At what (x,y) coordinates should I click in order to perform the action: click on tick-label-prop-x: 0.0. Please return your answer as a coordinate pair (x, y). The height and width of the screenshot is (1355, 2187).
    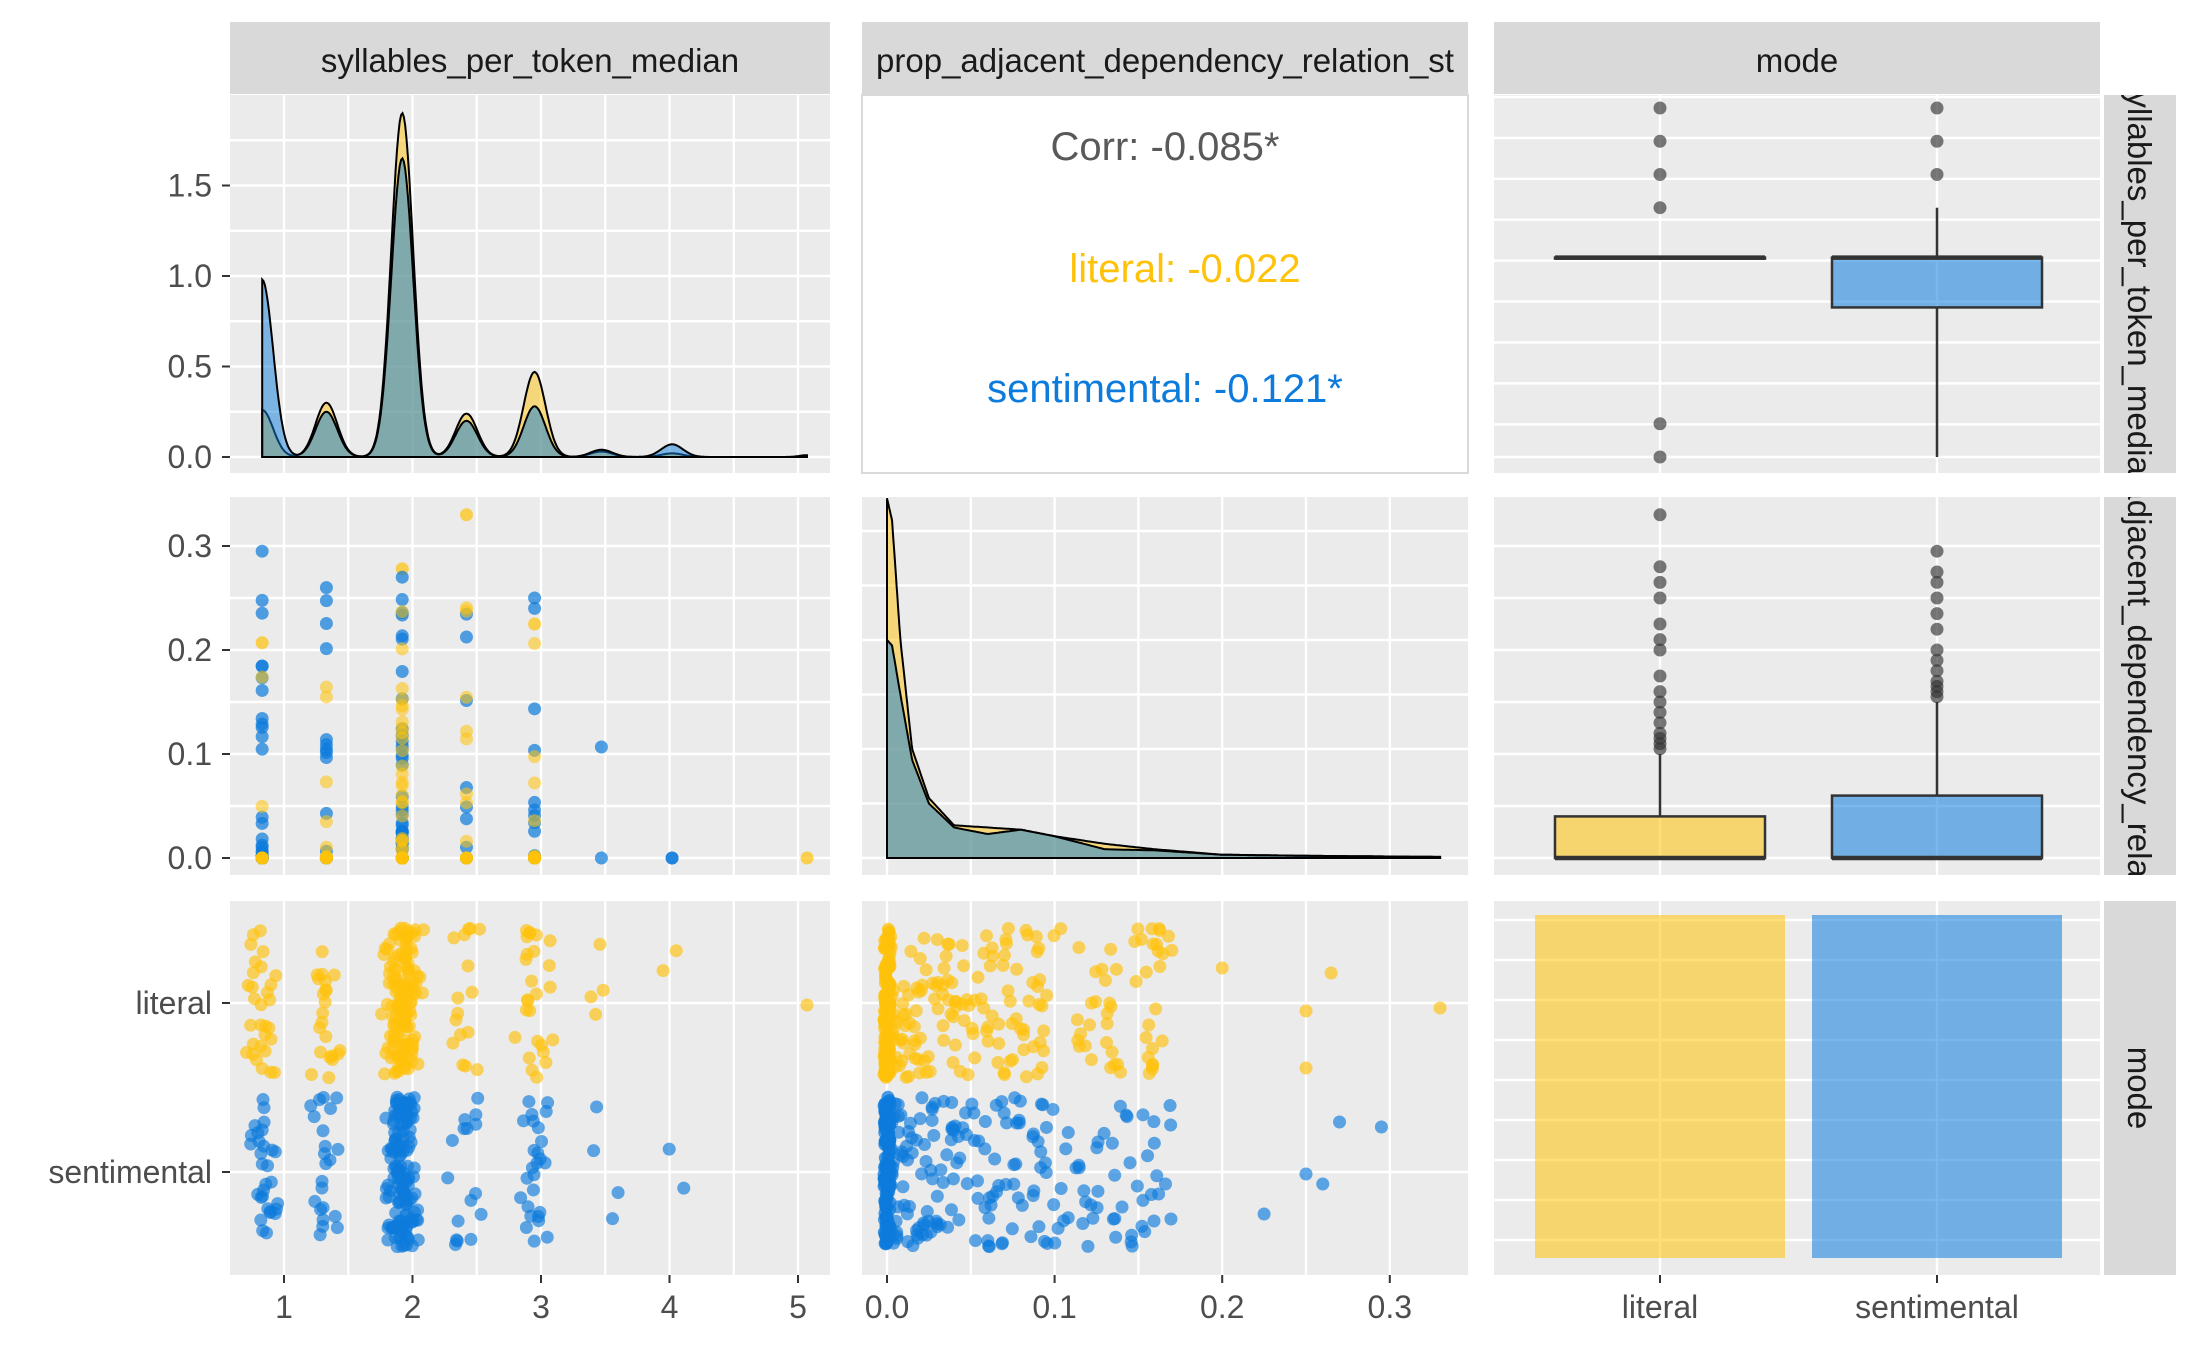
    Looking at the image, I should click on (887, 1307).